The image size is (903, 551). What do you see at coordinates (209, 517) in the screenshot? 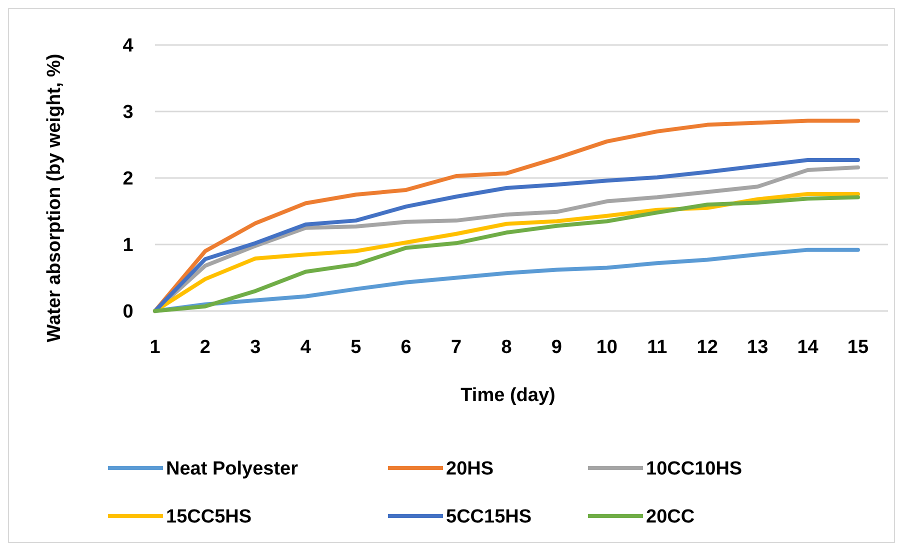
I see `legend-label: 15CC5HS` at bounding box center [209, 517].